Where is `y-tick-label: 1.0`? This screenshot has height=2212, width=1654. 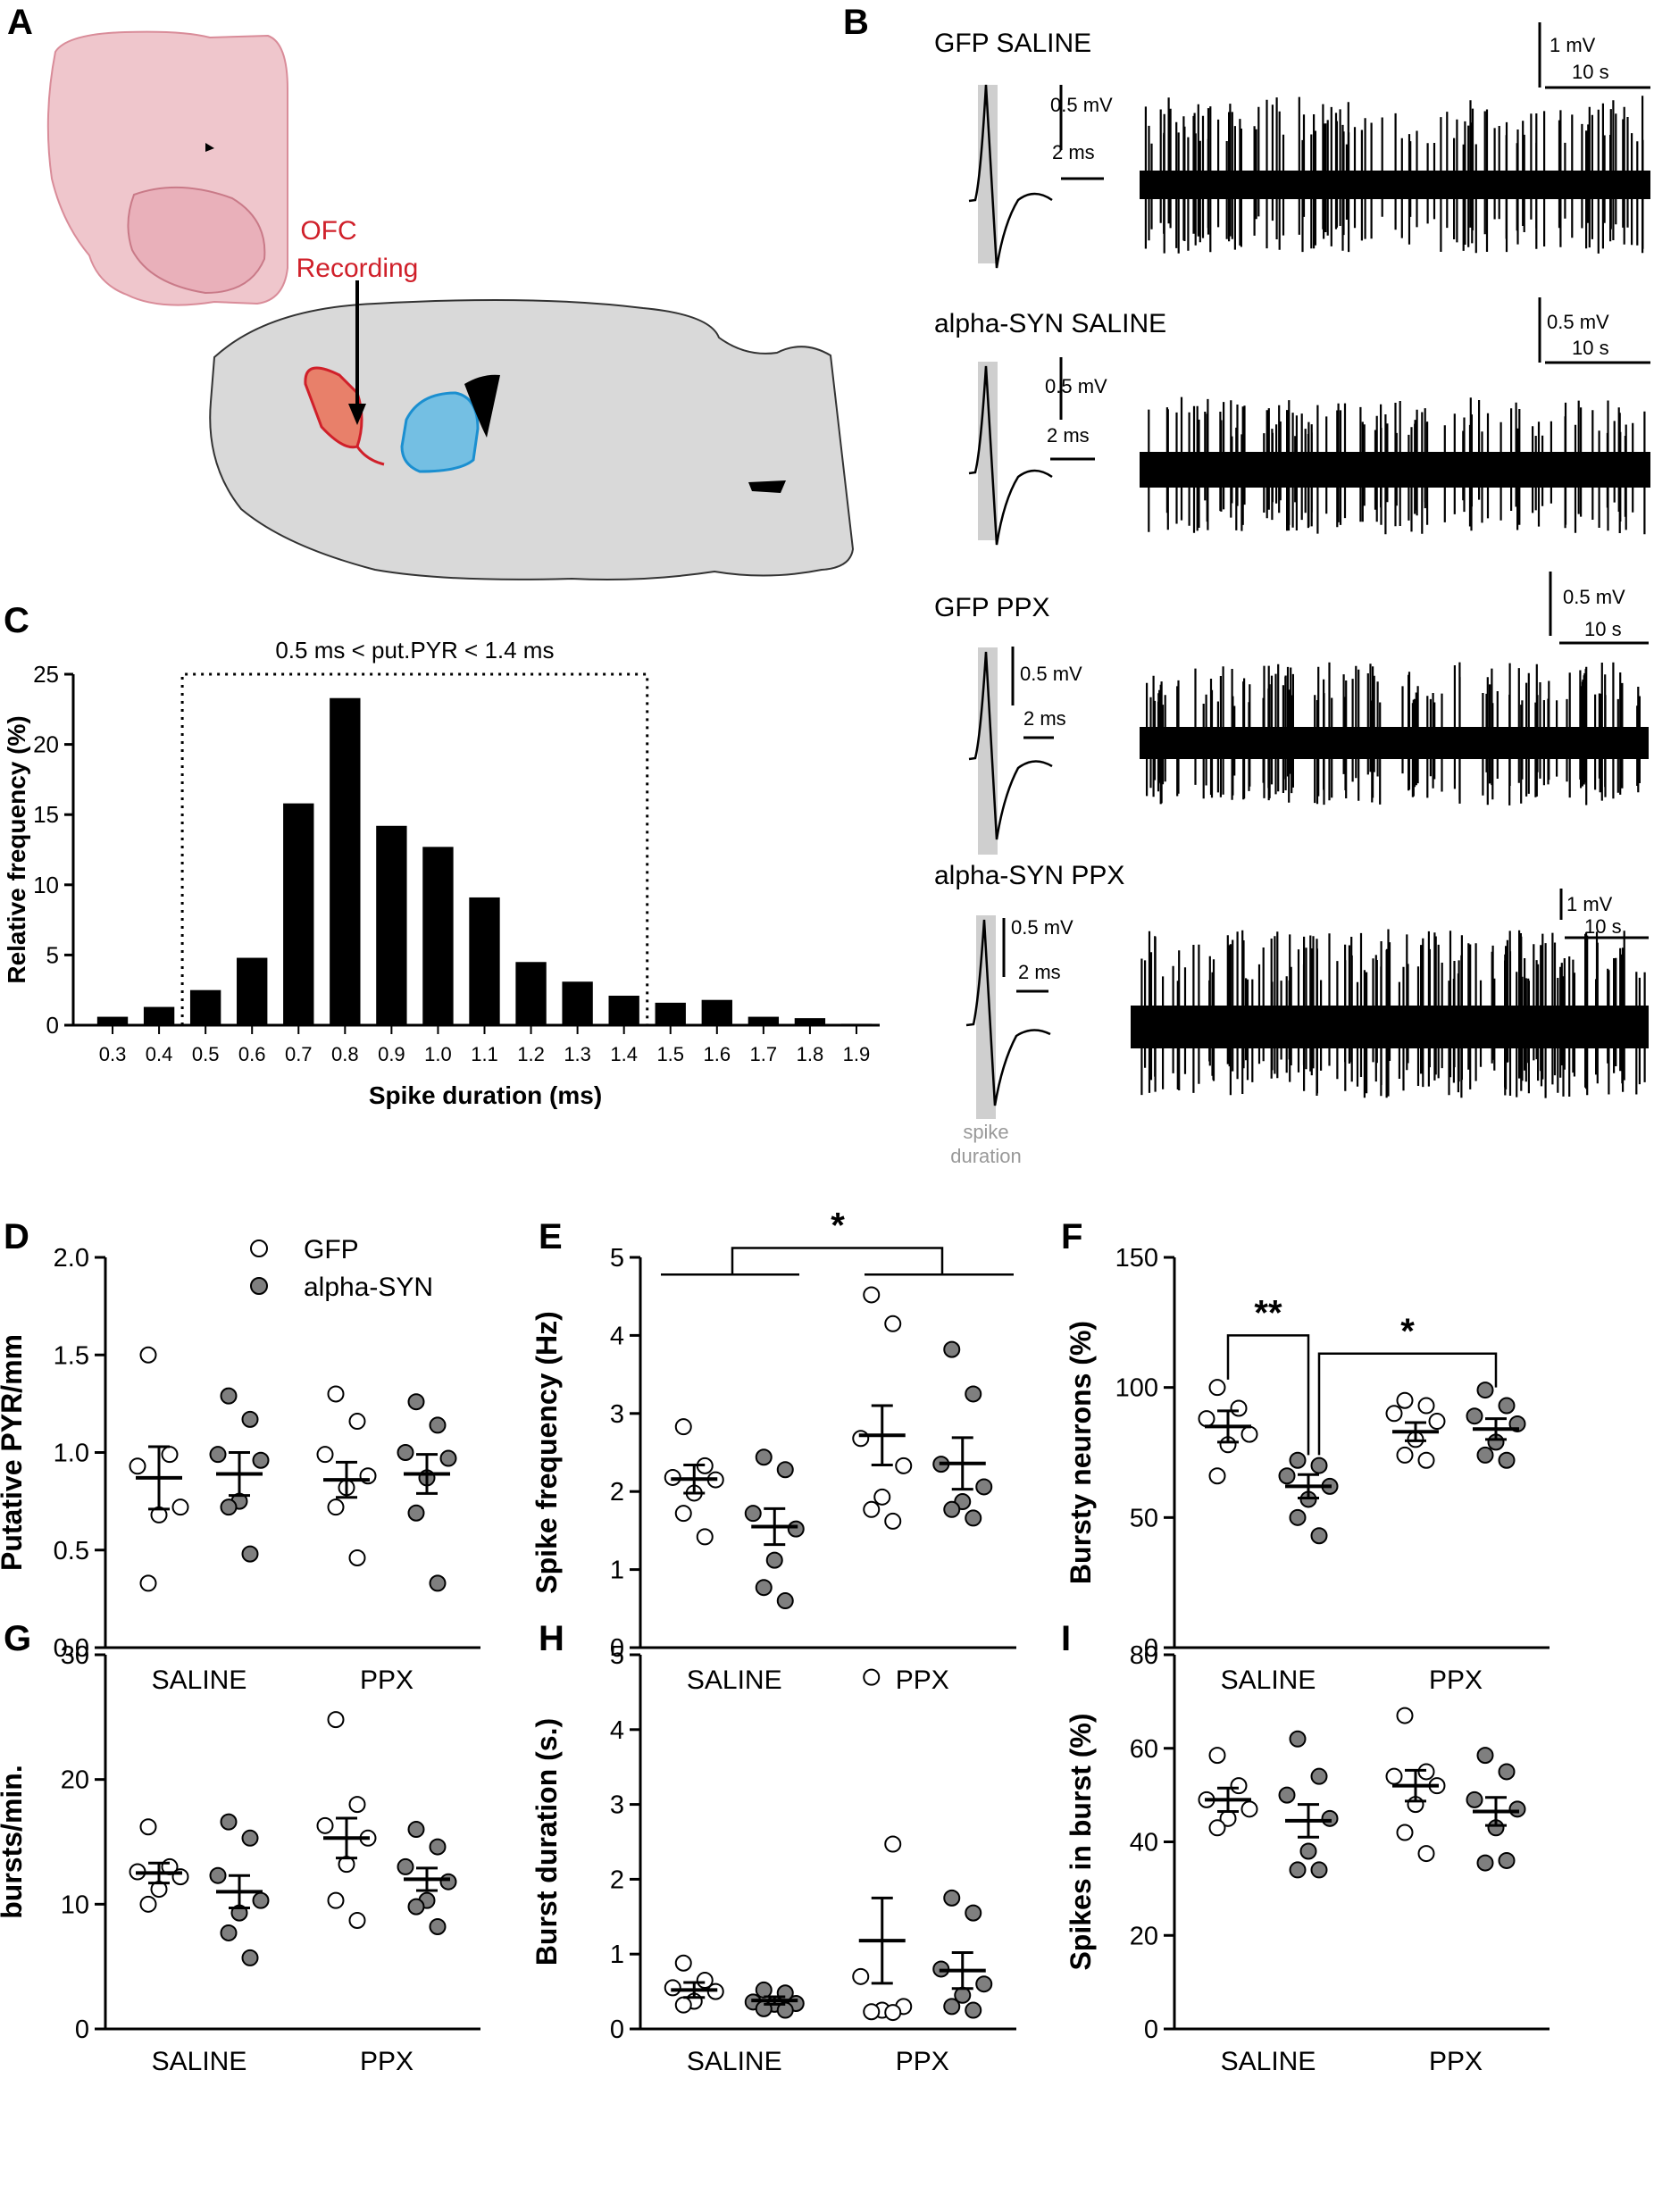
y-tick-label: 1.0 is located at coordinates (72, 1454).